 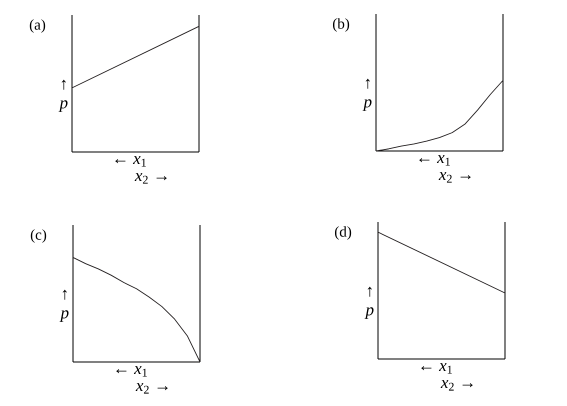 I want to click on chart-title: (d), so click(x=343, y=233).